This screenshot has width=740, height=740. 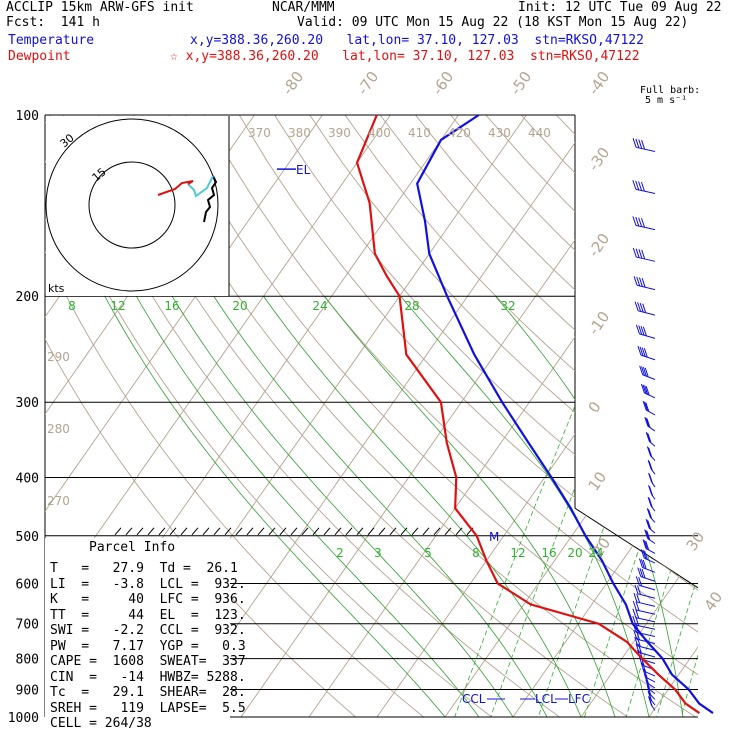 What do you see at coordinates (27, 537) in the screenshot?
I see `pressure-tick-label: 500` at bounding box center [27, 537].